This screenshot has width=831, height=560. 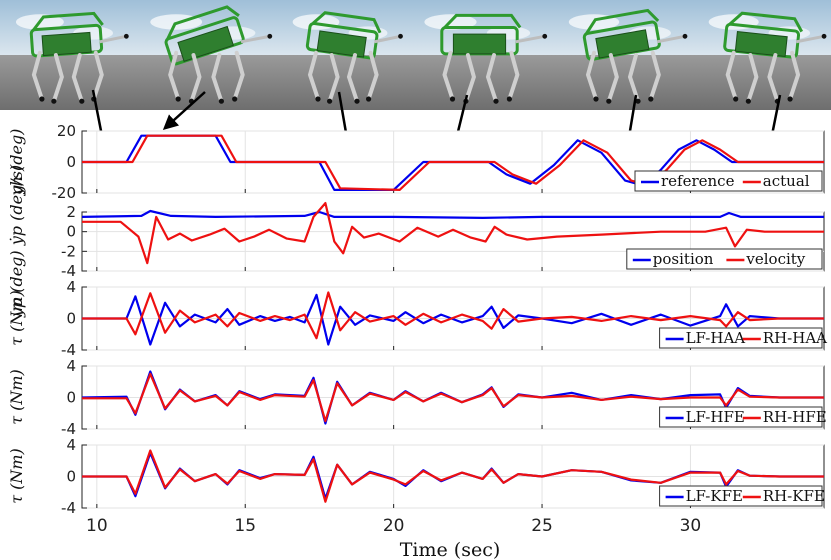 I want to click on x-tick-label: 20, so click(x=394, y=526).